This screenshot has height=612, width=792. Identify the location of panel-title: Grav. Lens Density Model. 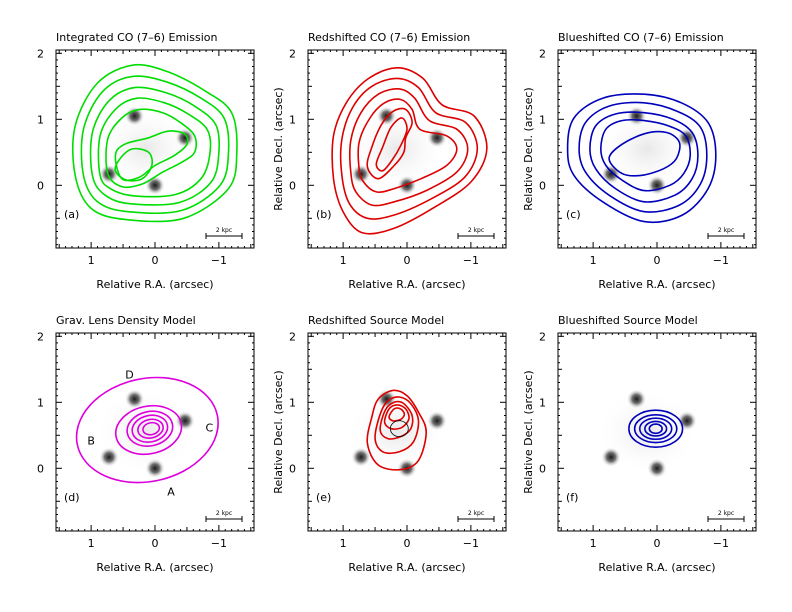
(126, 320).